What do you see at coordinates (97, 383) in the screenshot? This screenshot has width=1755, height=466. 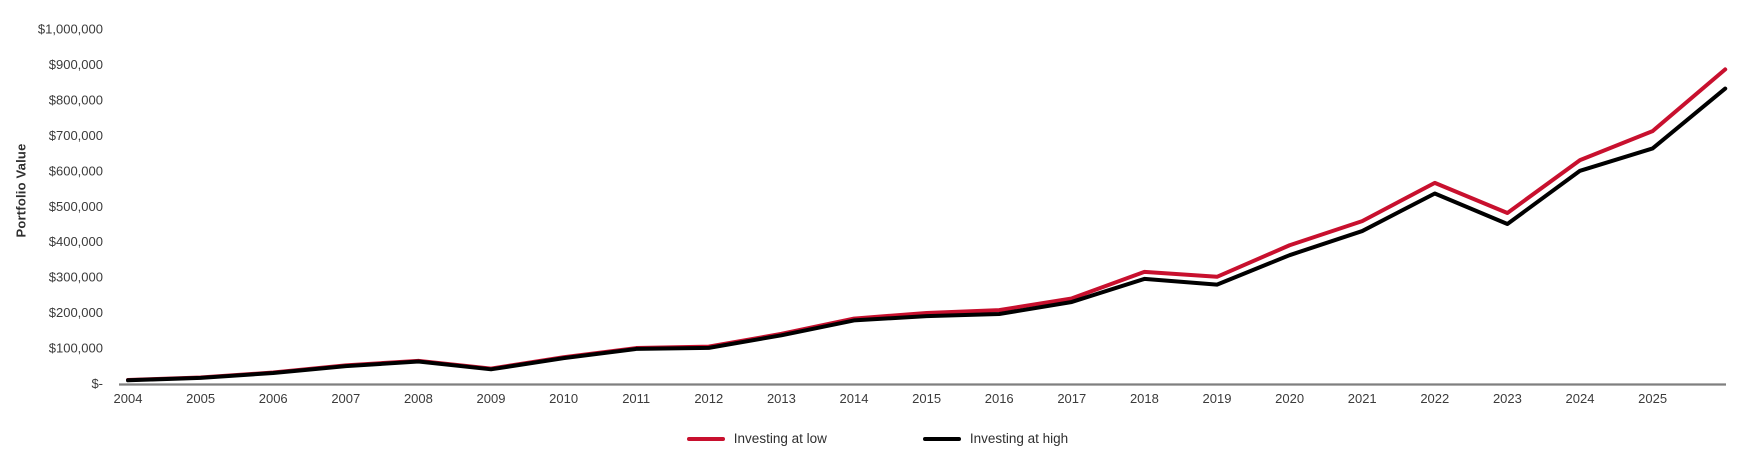 I see `y-axis-tick-label: $-` at bounding box center [97, 383].